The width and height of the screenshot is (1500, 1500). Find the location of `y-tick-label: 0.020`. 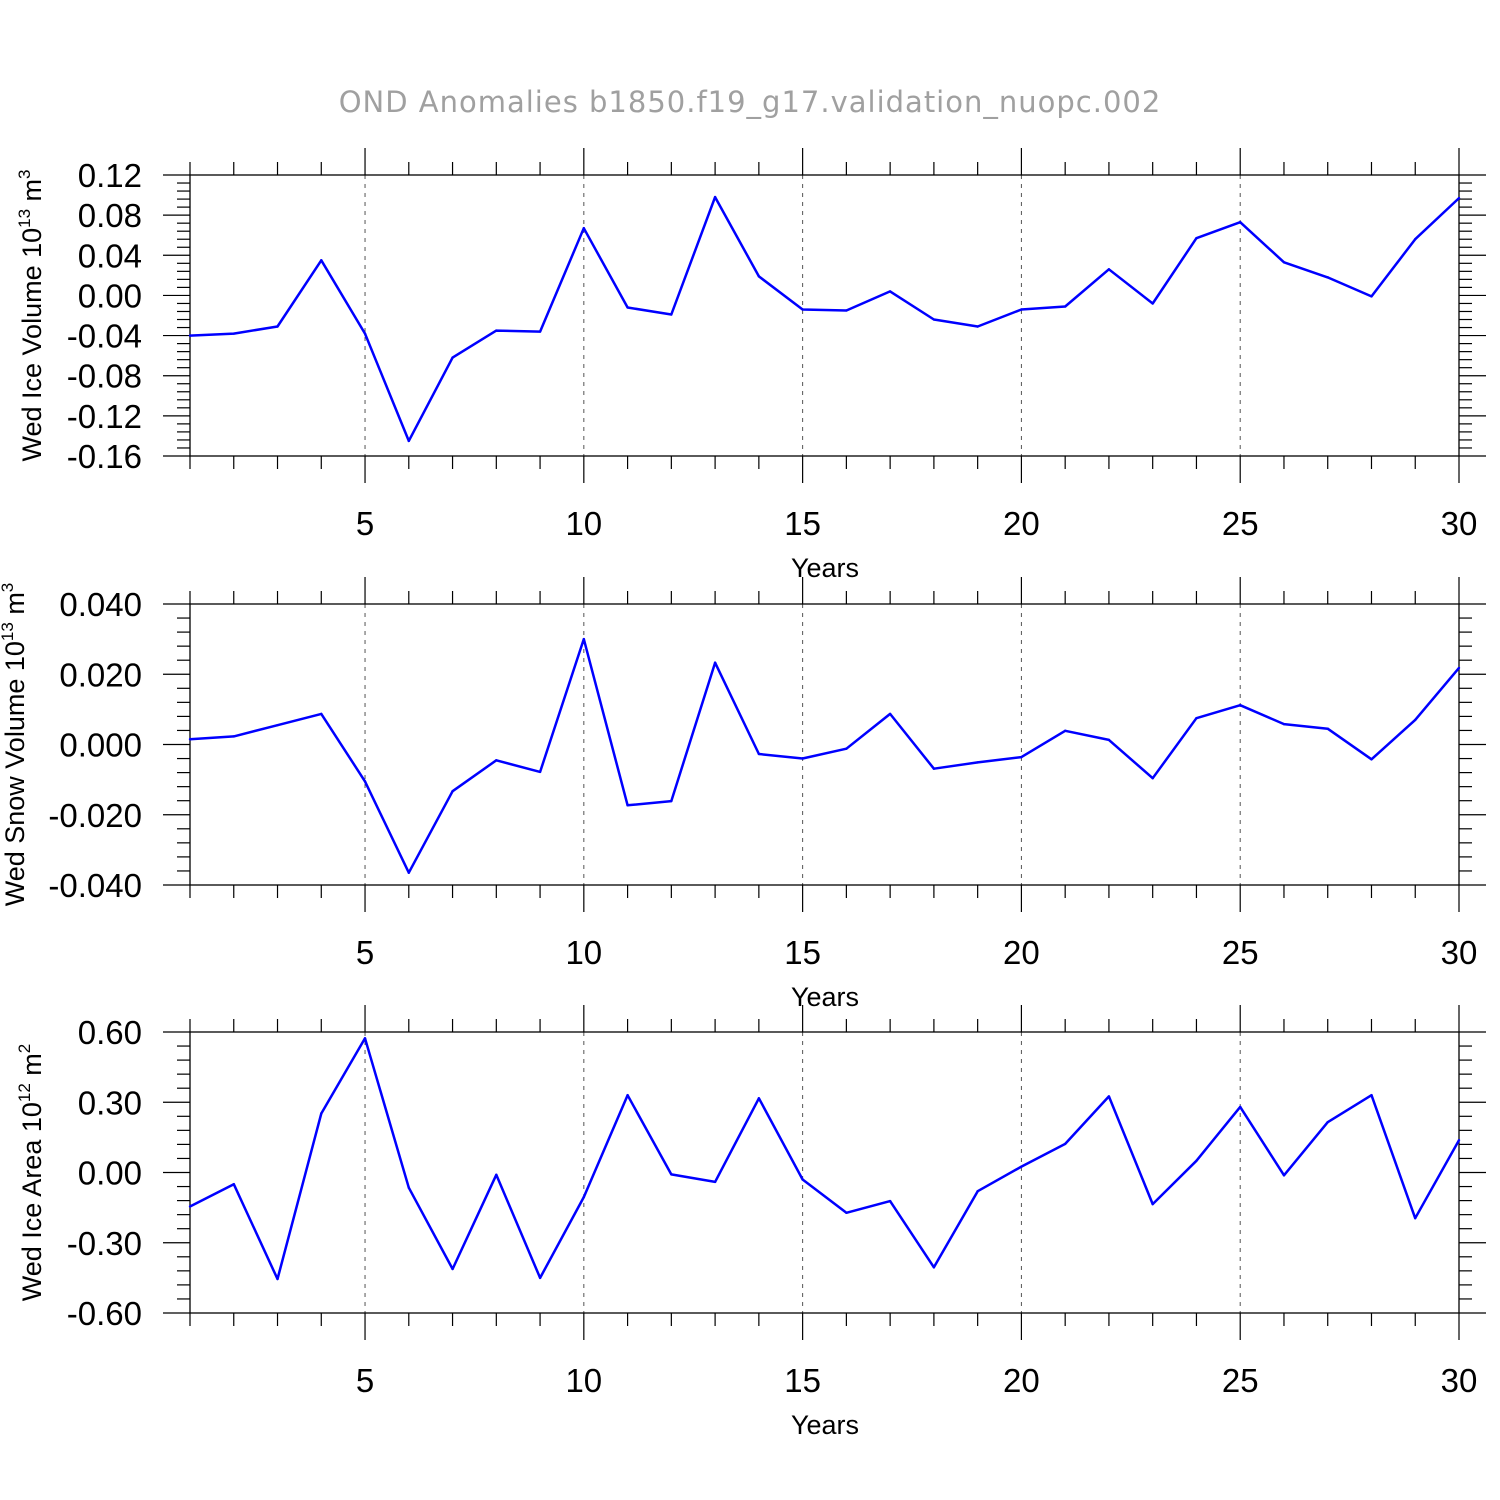

y-tick-label: 0.020 is located at coordinates (100, 674).